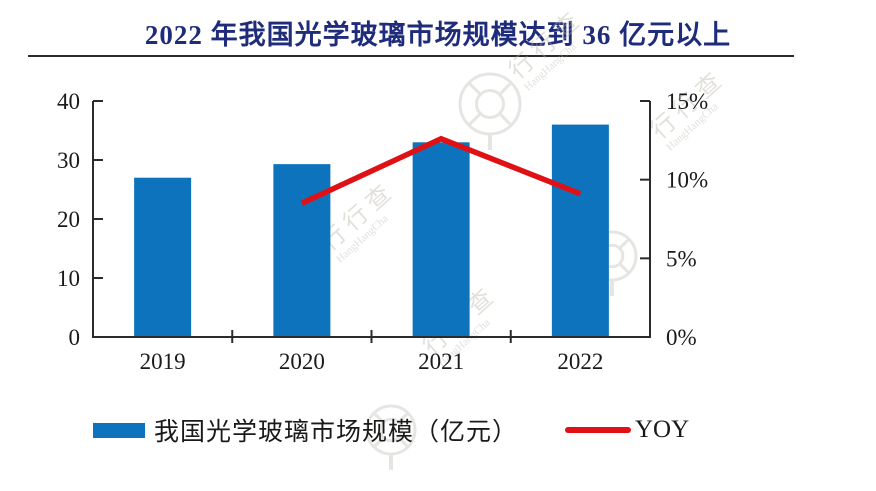 Image resolution: width=876 pixels, height=491 pixels. I want to click on left-axis-tick-label: 0, so click(75, 337).